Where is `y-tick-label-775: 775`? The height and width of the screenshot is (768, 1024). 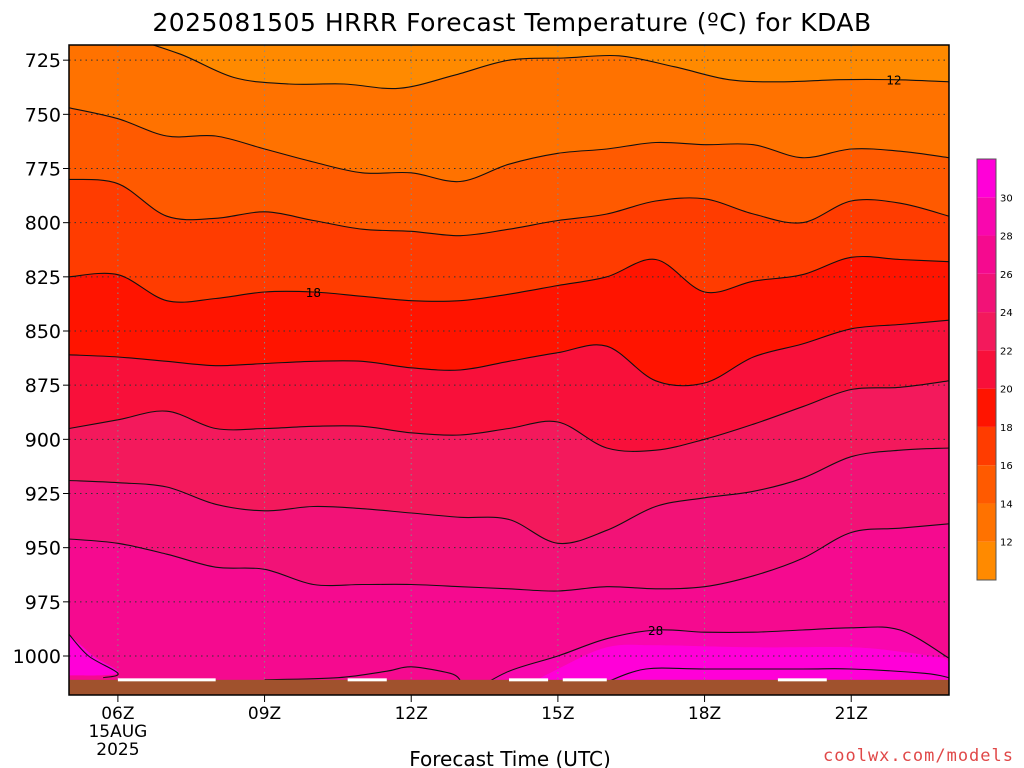
y-tick-label-775: 775 is located at coordinates (43, 170).